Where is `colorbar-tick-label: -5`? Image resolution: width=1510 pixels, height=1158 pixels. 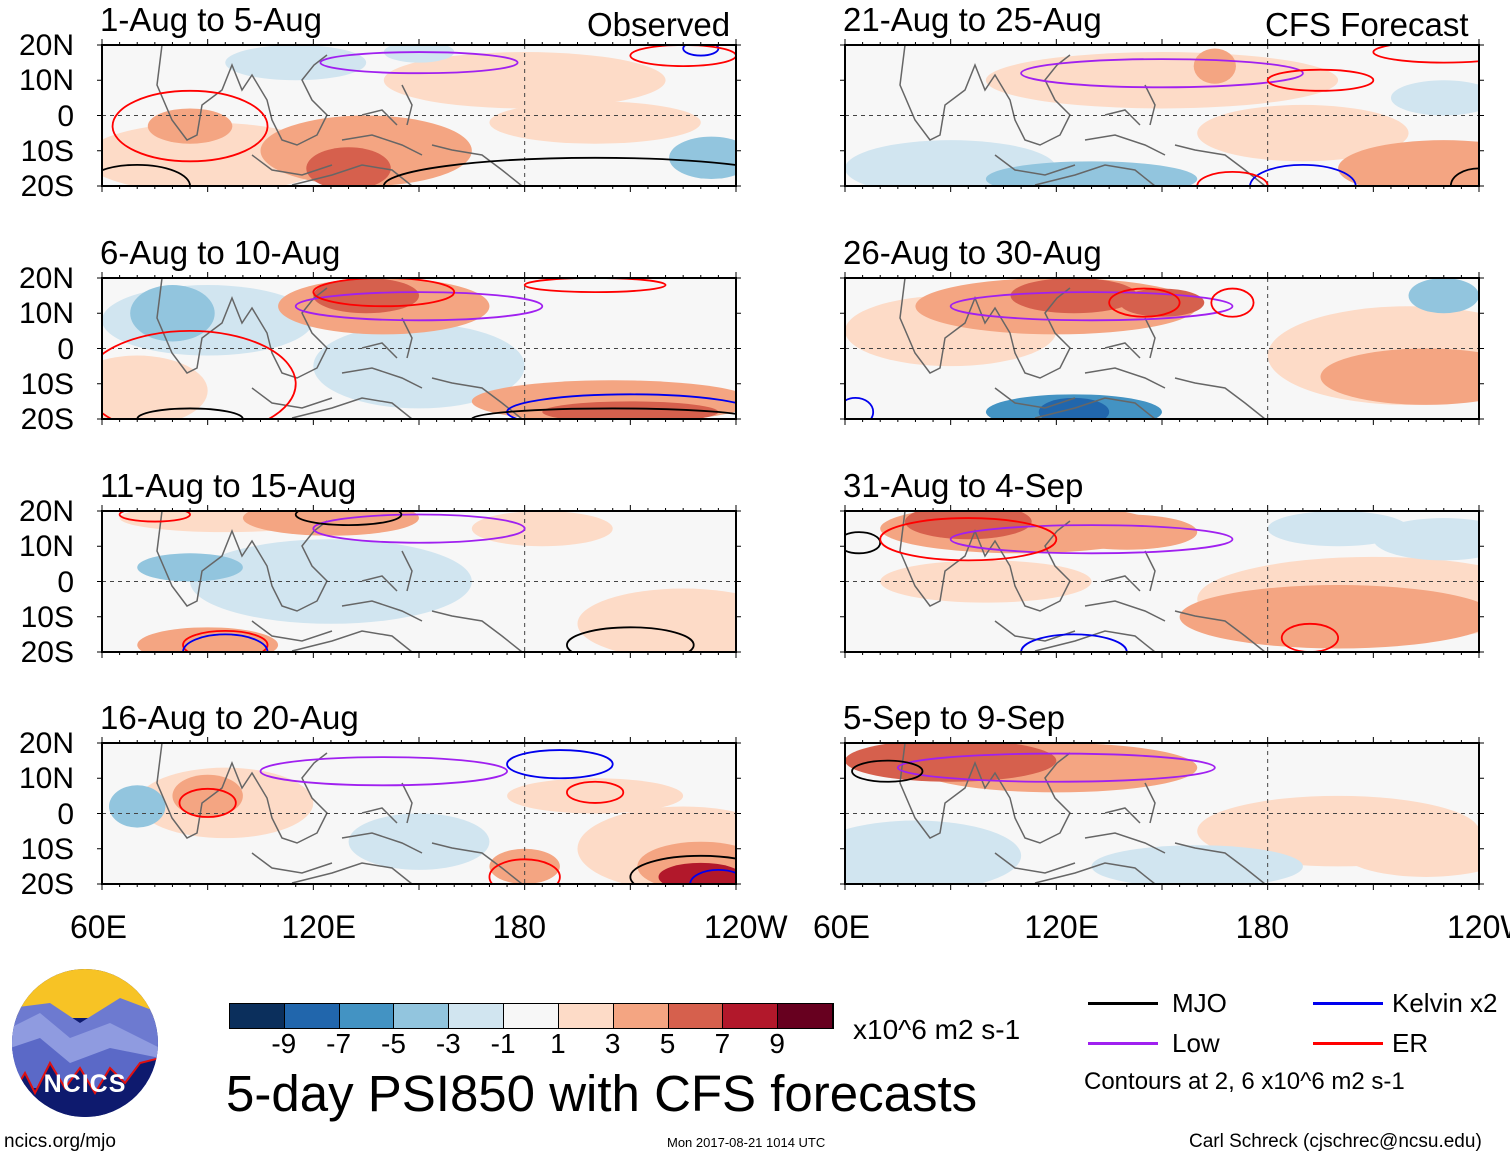 colorbar-tick-label: -5 is located at coordinates (393, 1043).